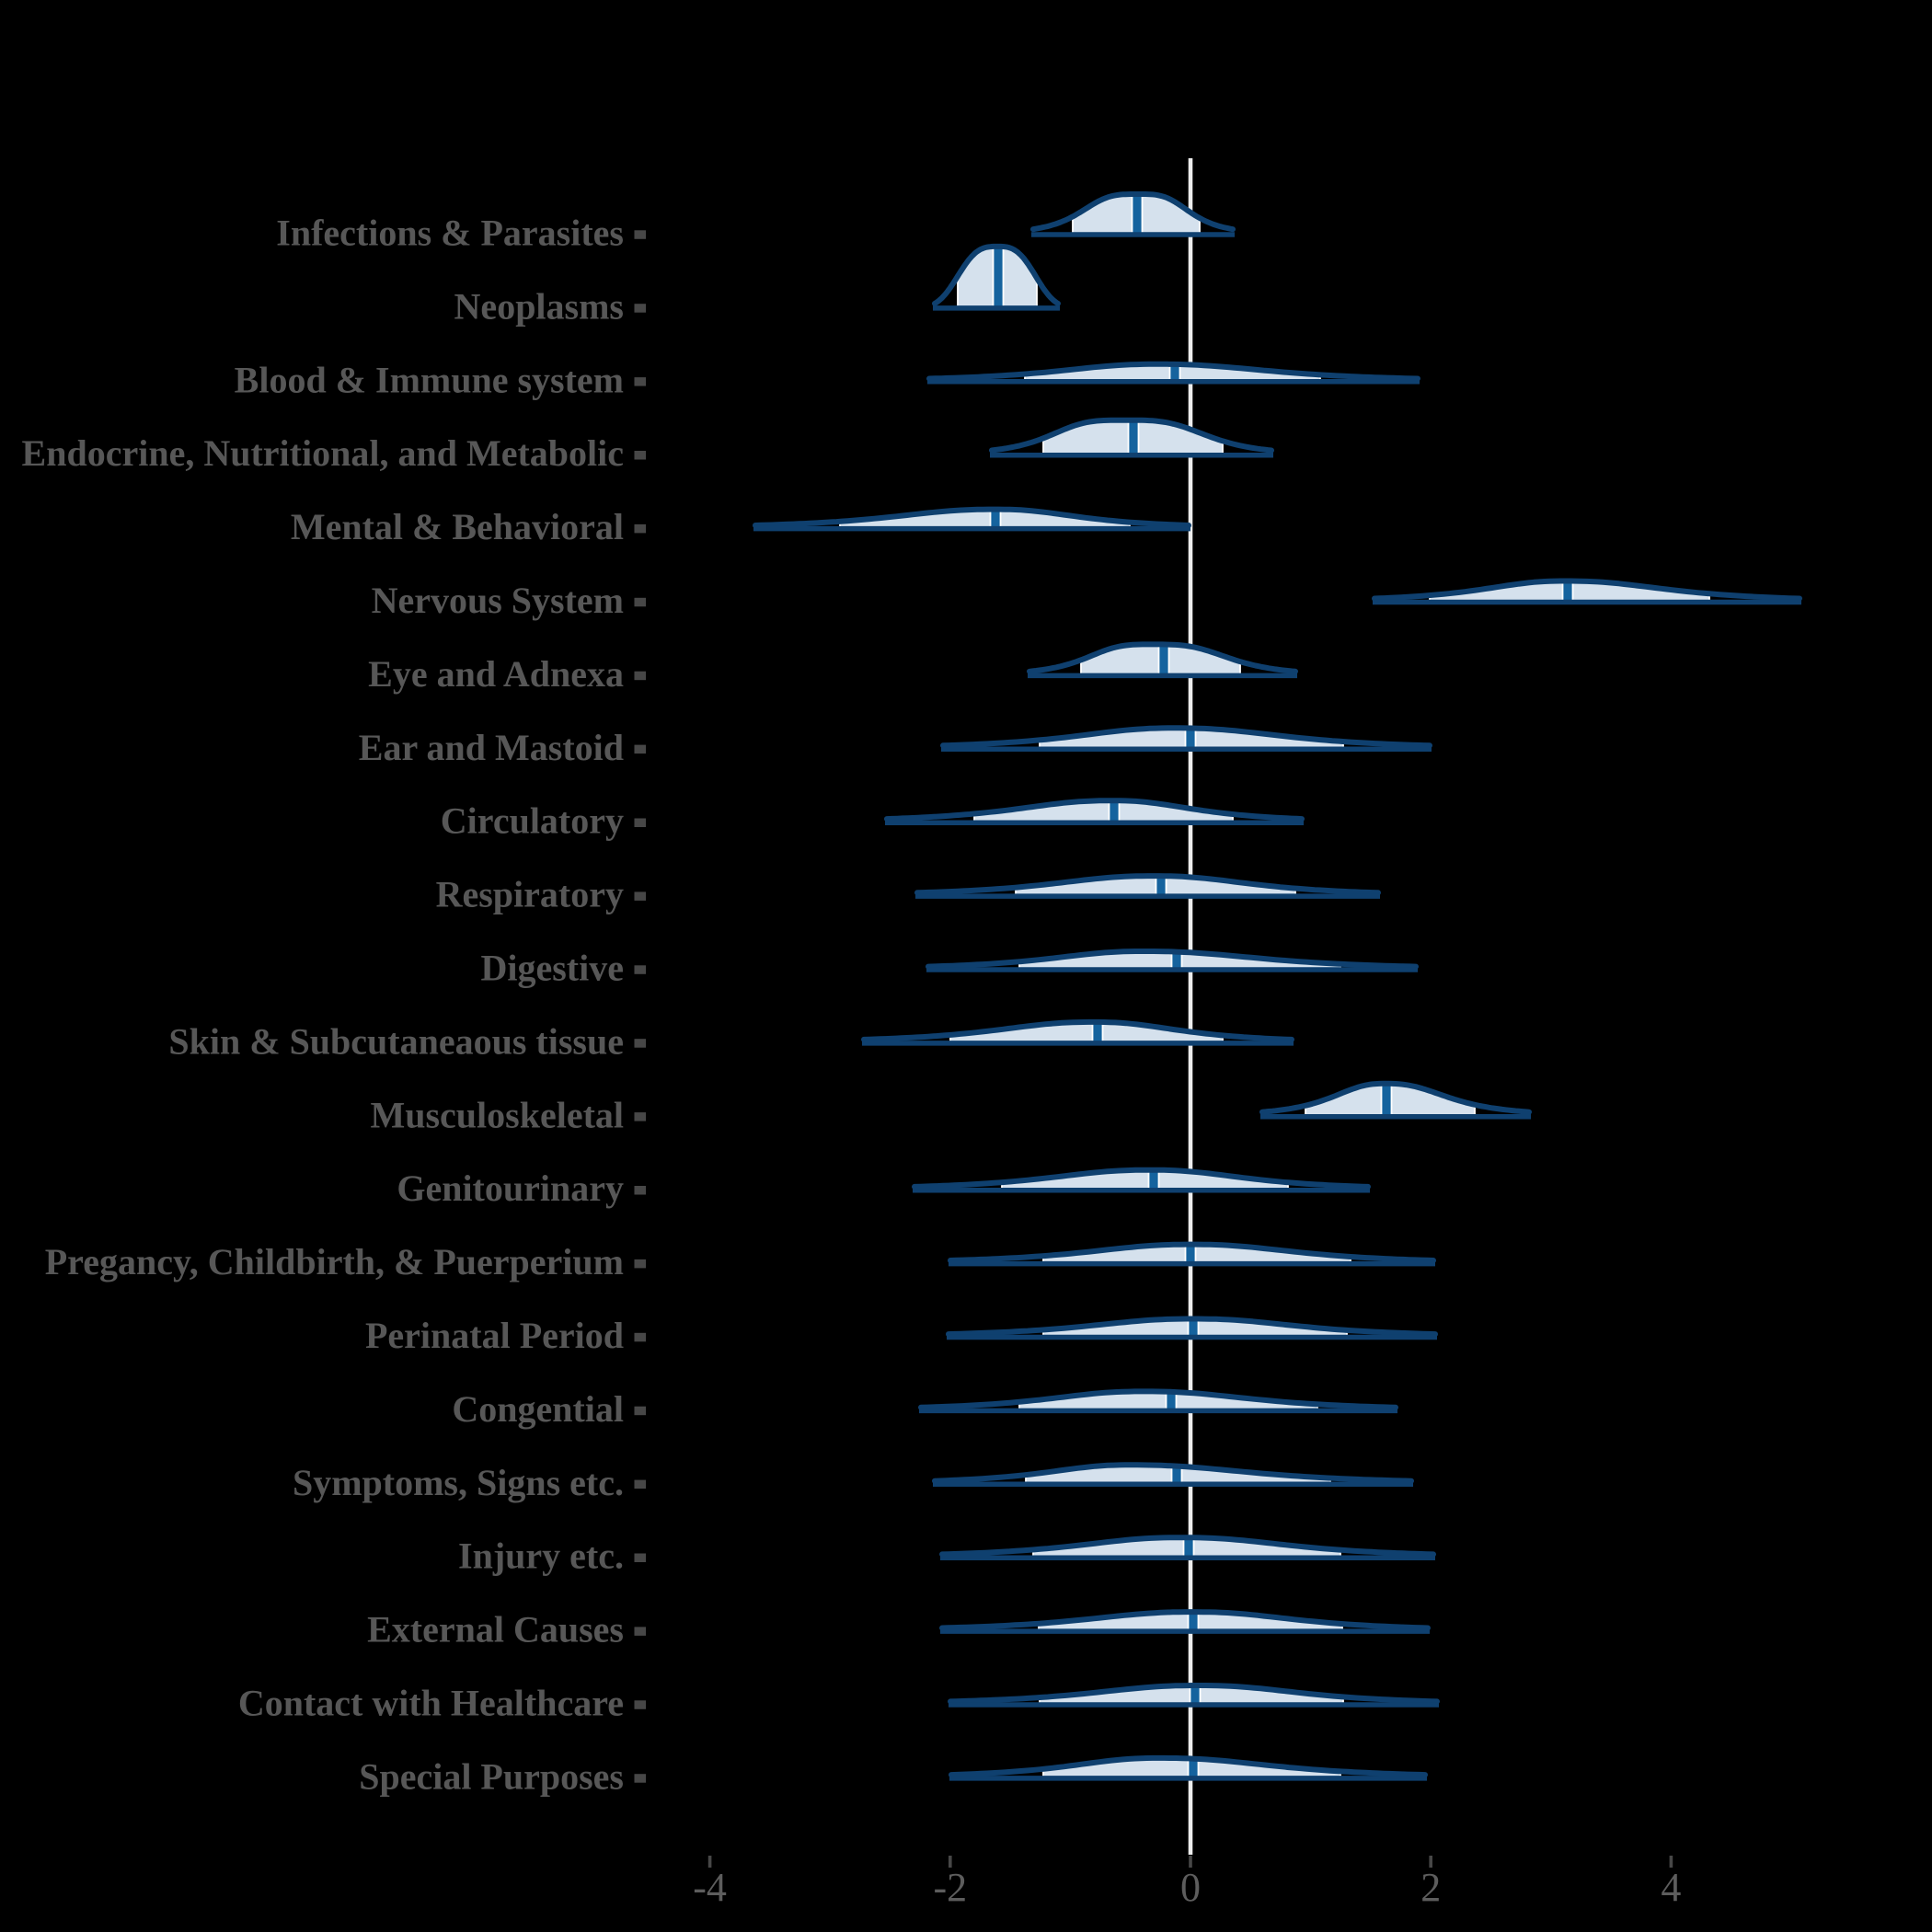 This screenshot has width=1932, height=1932. What do you see at coordinates (538, 1409) in the screenshot?
I see `svg-text: Congential` at bounding box center [538, 1409].